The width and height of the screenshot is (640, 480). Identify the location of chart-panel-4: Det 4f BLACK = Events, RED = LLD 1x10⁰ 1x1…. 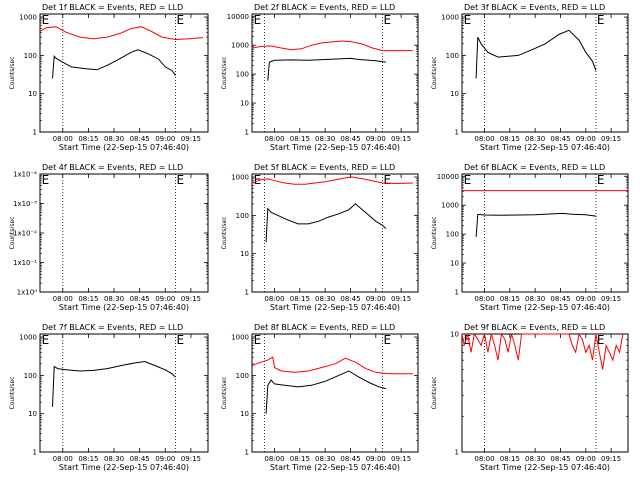
(109, 237).